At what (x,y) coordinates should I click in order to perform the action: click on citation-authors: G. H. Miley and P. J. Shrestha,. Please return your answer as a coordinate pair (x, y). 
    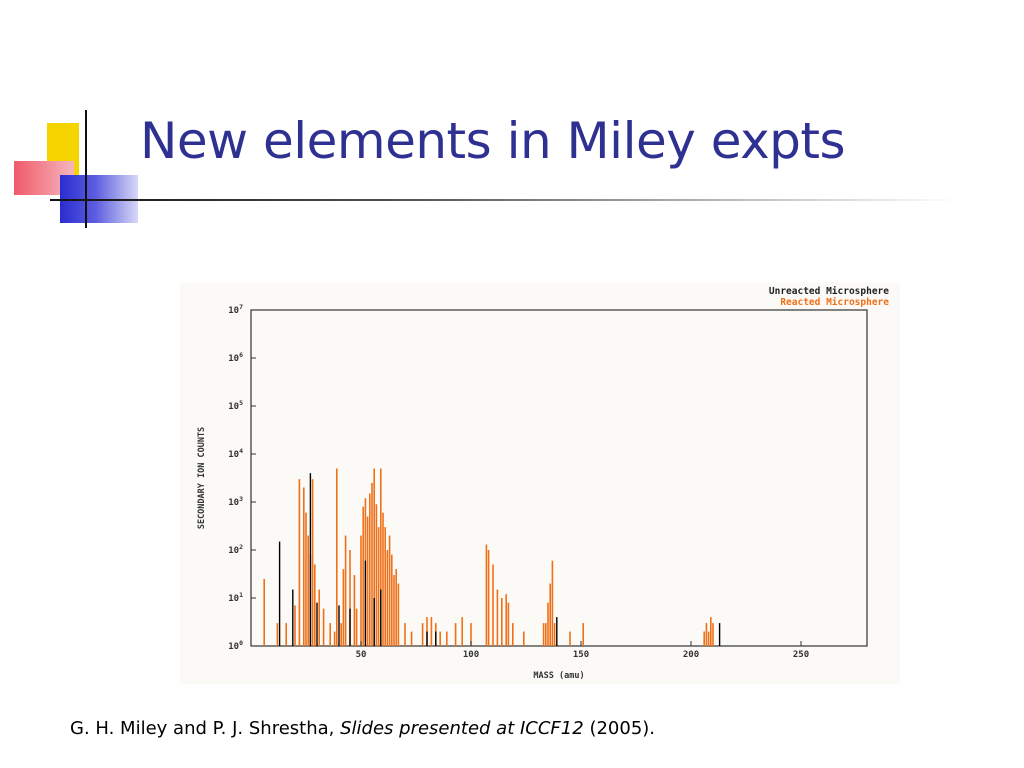
    Looking at the image, I should click on (202, 728).